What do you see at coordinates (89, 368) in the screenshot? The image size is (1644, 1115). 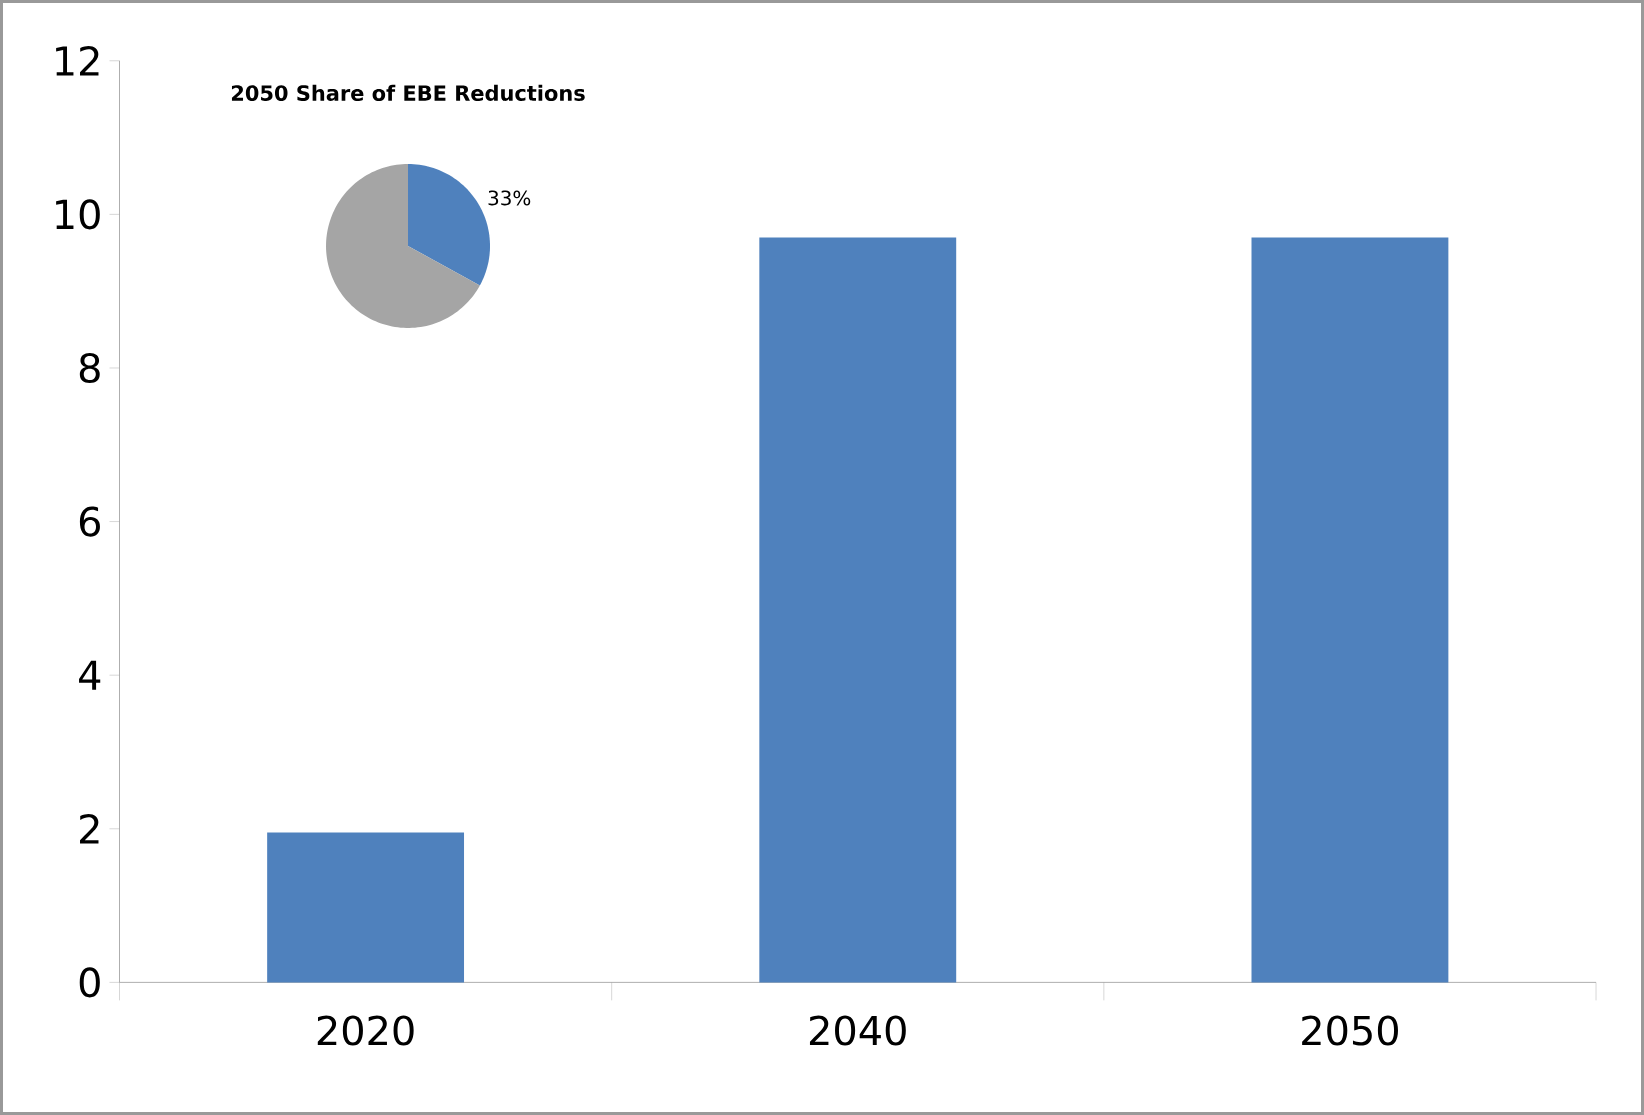 I see `y-tick-label: 8` at bounding box center [89, 368].